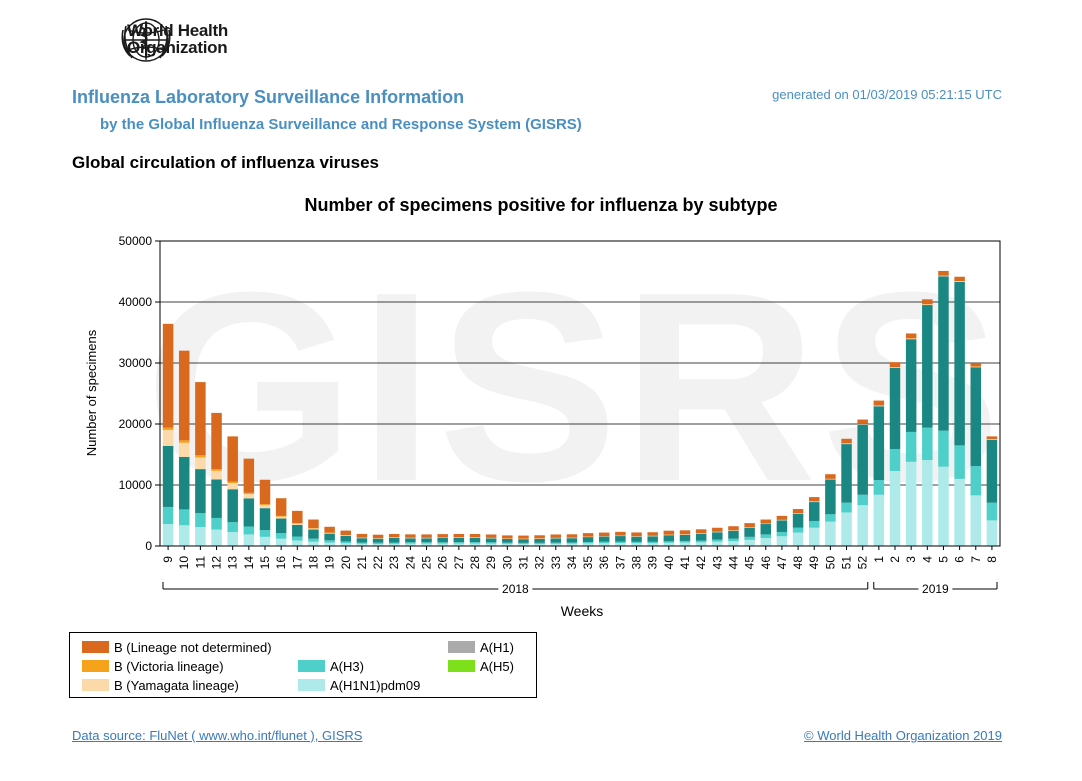 The height and width of the screenshot is (781, 1082). I want to click on legend-item: A(H5), so click(481, 666).